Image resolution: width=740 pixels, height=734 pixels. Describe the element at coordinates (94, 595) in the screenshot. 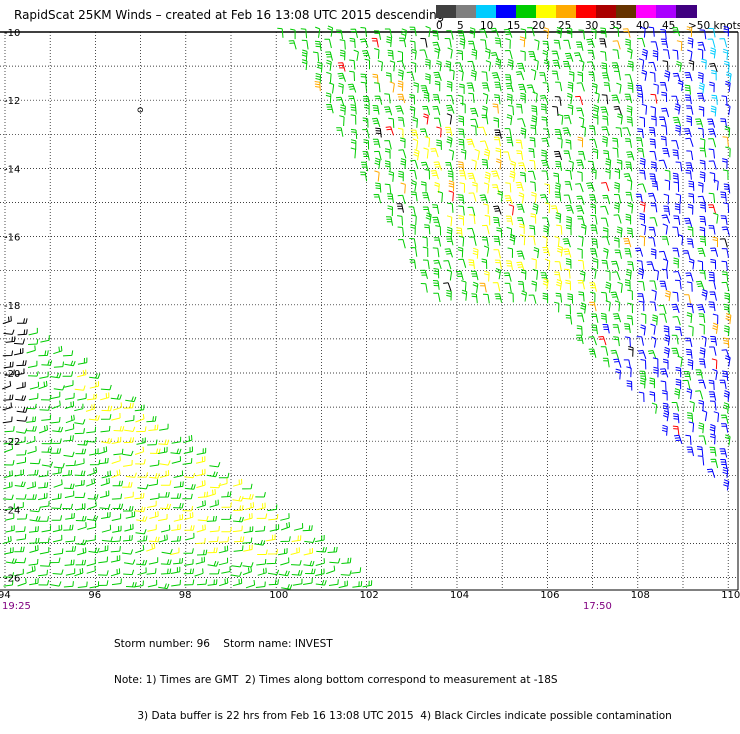

I see `lon-tick-label: 96` at that location.